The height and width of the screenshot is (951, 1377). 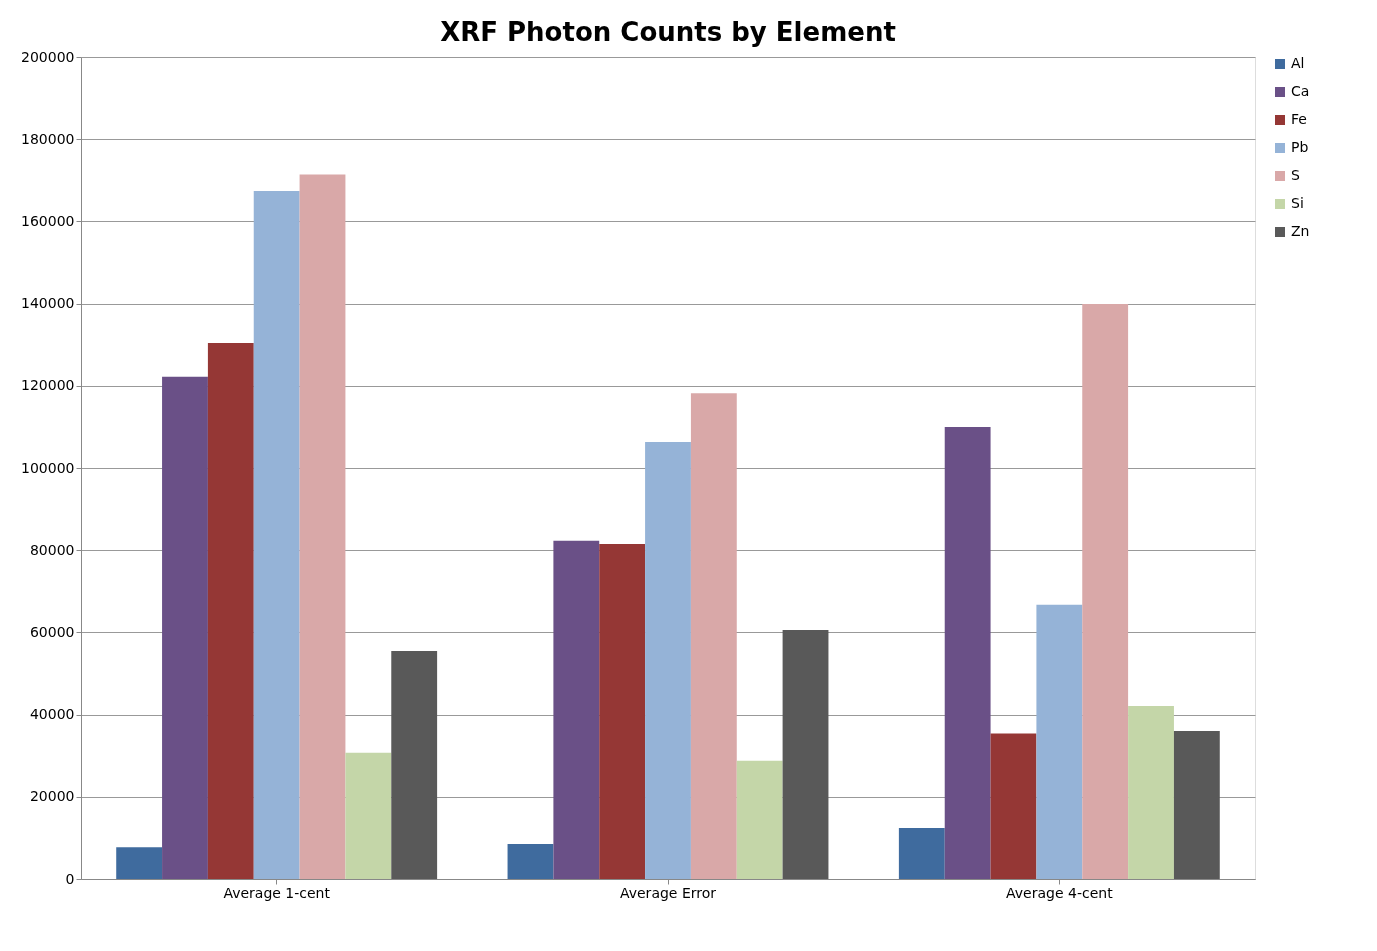 I want to click on y-tick-label: 200000, so click(x=48, y=56).